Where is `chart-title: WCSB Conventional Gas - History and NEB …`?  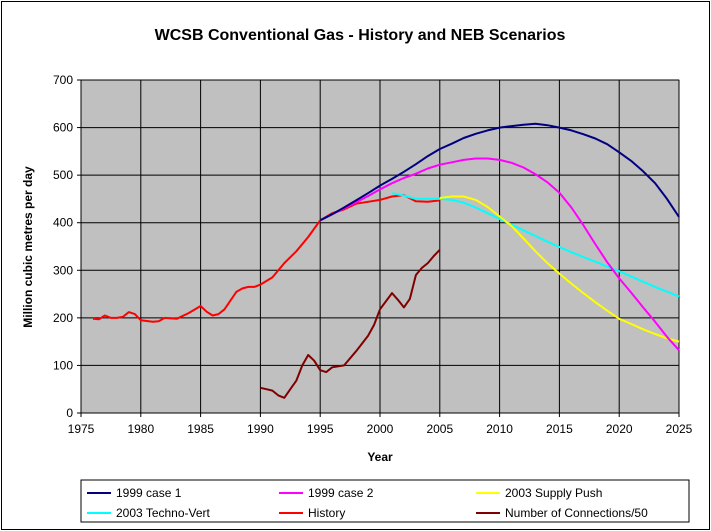 chart-title: WCSB Conventional Gas - History and NEB … is located at coordinates (360, 35).